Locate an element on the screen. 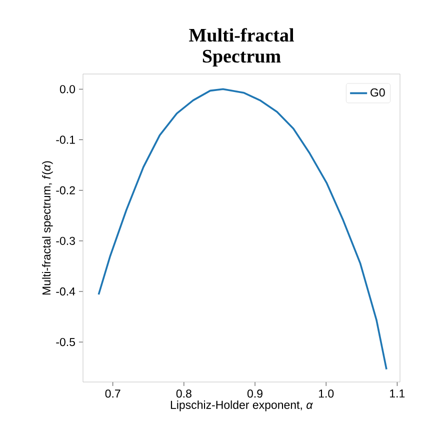 The width and height of the screenshot is (423, 421). x-tick-label: 0.9 is located at coordinates (254, 394).